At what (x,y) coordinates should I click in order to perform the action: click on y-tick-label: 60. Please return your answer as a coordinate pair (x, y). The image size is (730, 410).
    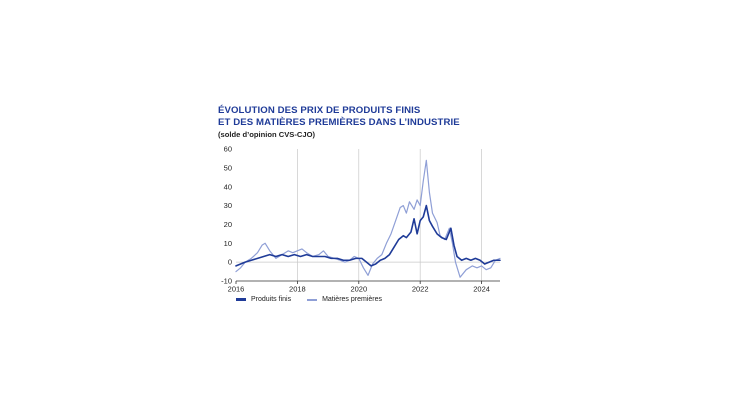
    Looking at the image, I should click on (228, 149).